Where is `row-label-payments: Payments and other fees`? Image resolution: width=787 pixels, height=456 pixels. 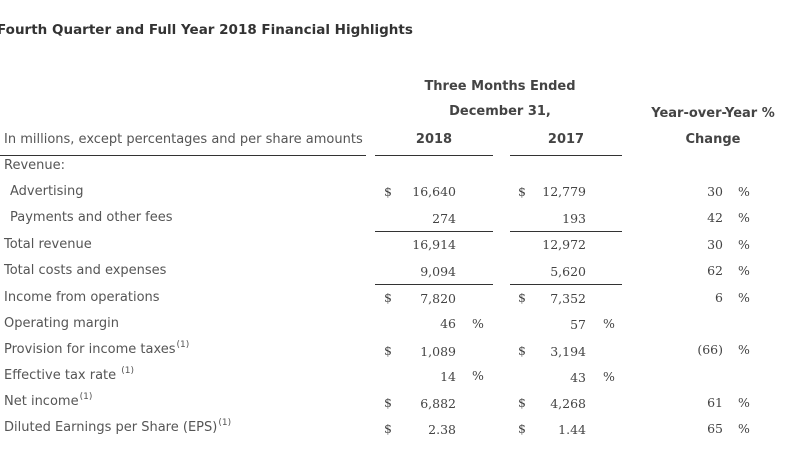 row-label-payments: Payments and other fees is located at coordinates (91, 217).